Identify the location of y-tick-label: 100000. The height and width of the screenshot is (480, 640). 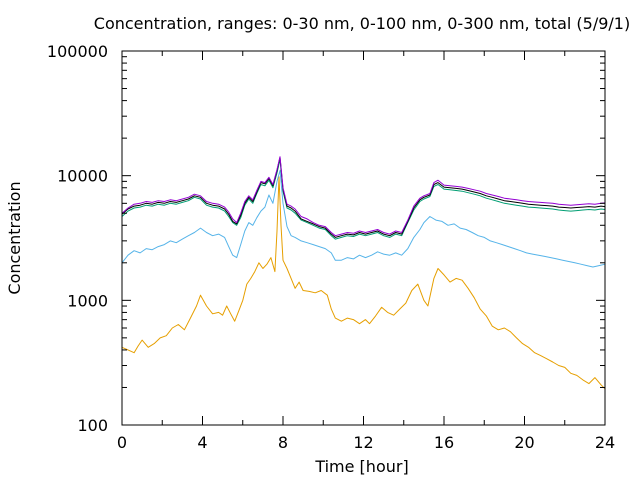
(77, 51).